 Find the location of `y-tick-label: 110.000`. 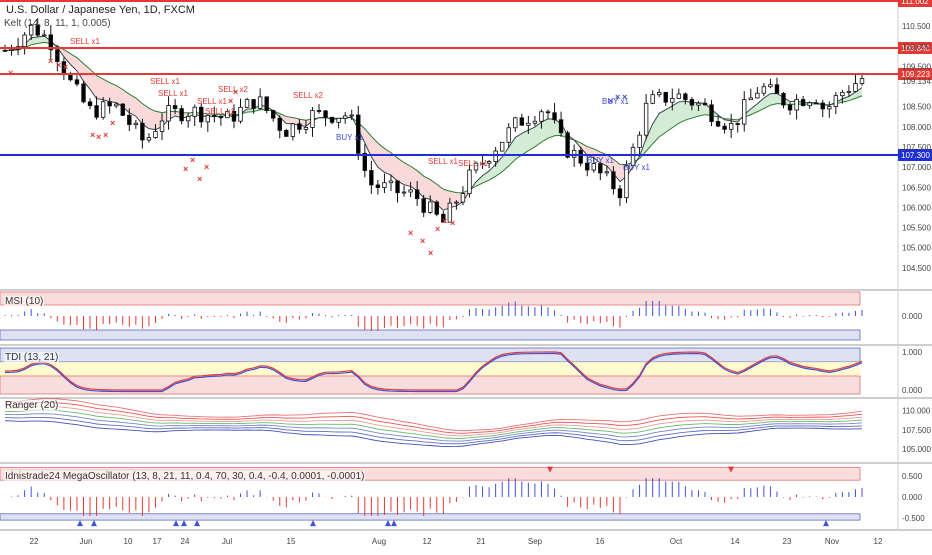

y-tick-label: 110.000 is located at coordinates (916, 46).